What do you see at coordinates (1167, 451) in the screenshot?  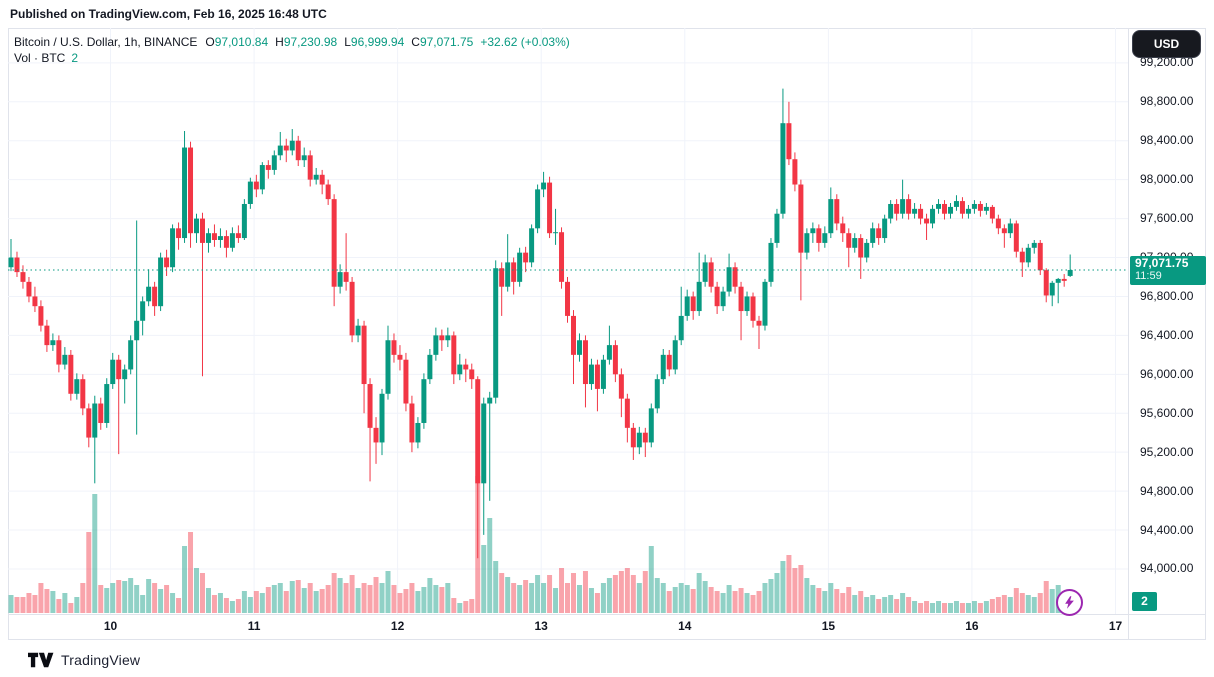 I see `price-tick-label: 95,200.00` at bounding box center [1167, 451].